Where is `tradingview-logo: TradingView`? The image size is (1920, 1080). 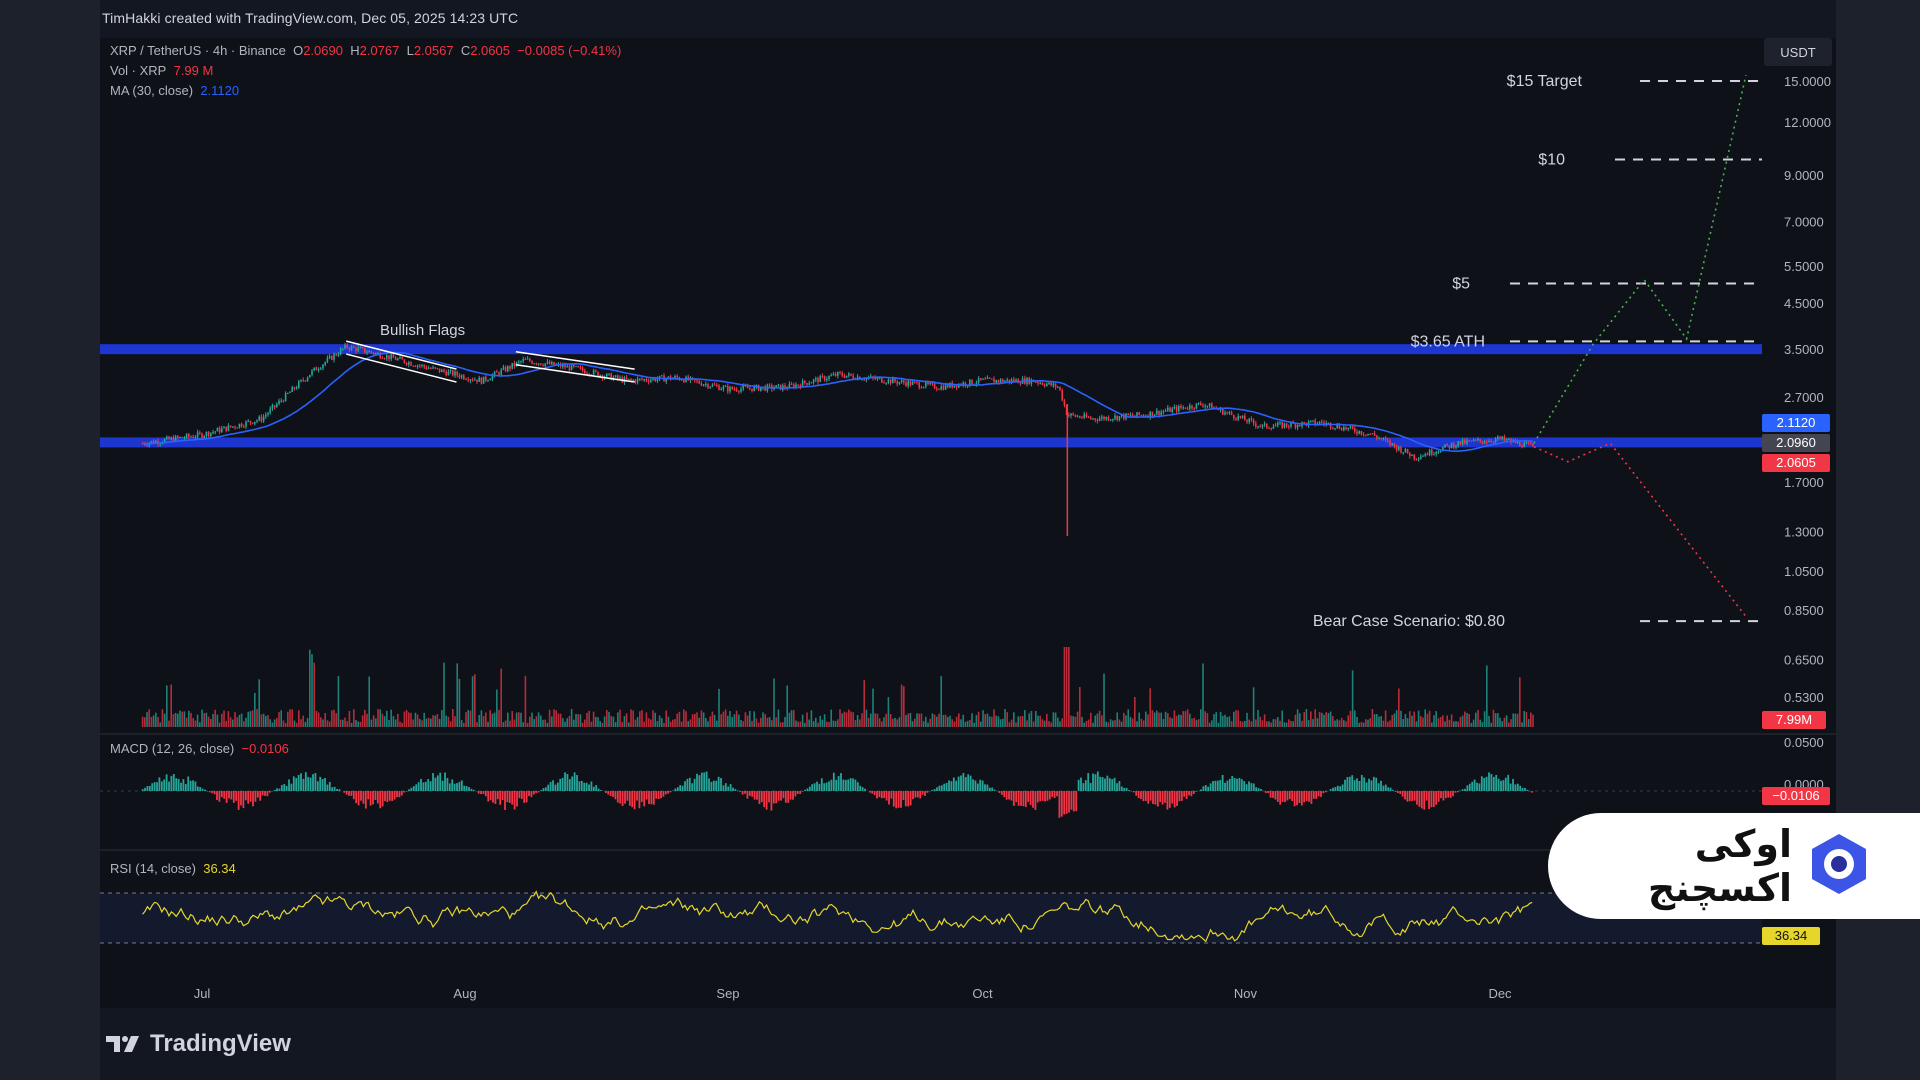
tradingview-logo: TradingView is located at coordinates (197, 1044).